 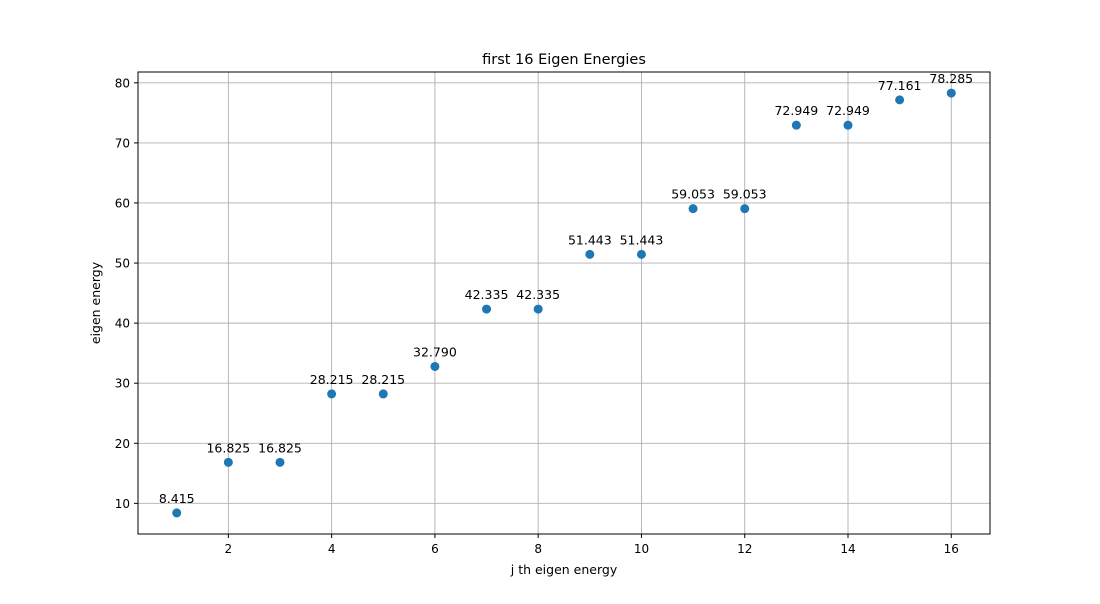 What do you see at coordinates (564, 60) in the screenshot?
I see `chart-title: first 16 Eigen Energies` at bounding box center [564, 60].